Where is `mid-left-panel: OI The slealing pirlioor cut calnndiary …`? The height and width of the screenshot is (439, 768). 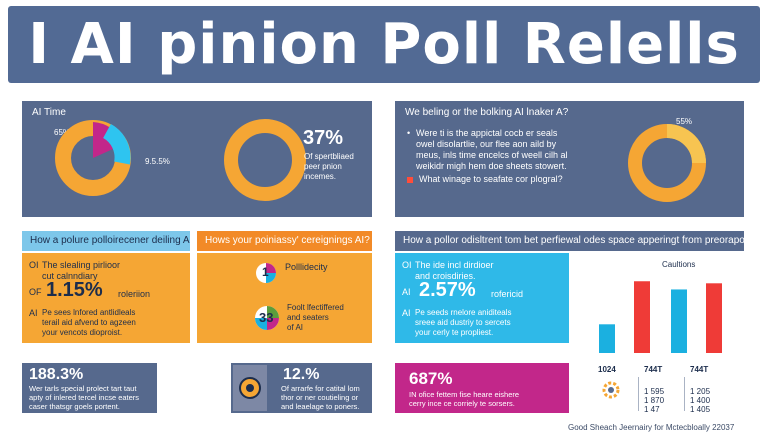 mid-left-panel: OI The slealing pirlioor cut calnndiary … is located at coordinates (106, 298).